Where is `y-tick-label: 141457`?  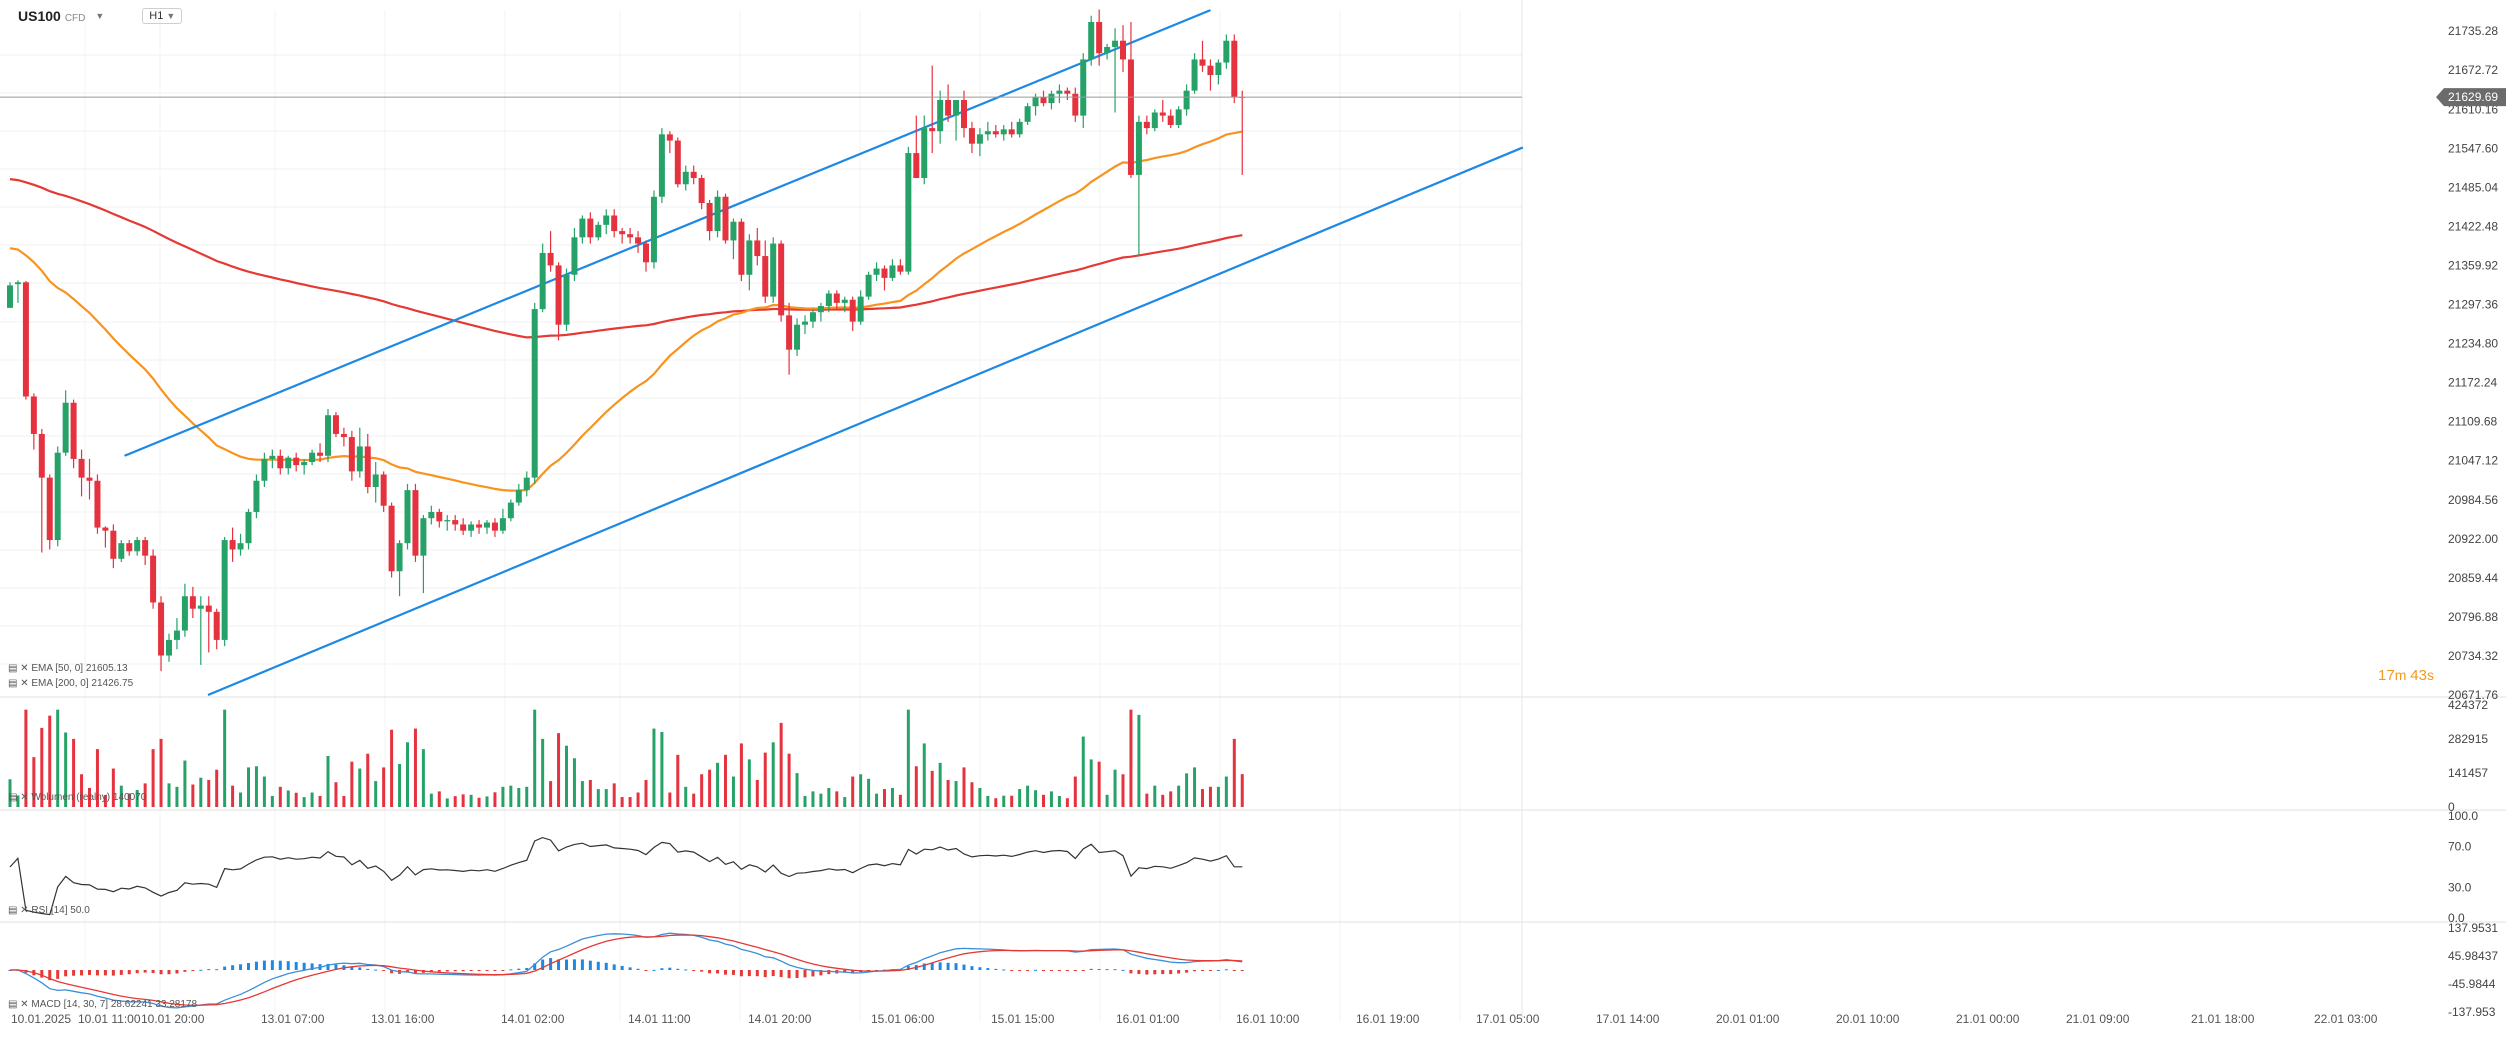
y-tick-label: 141457 is located at coordinates (2468, 773).